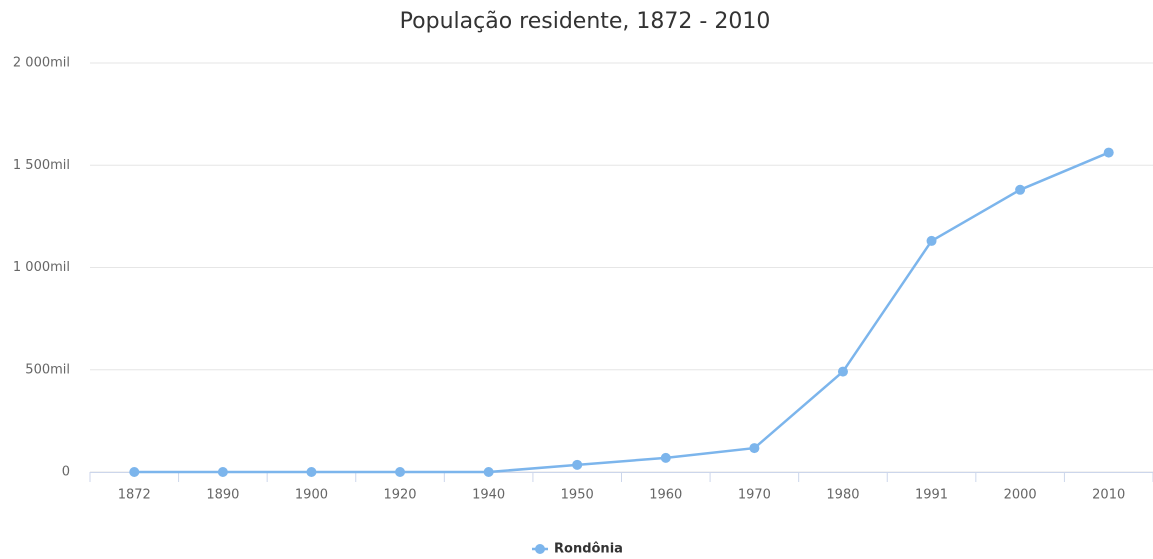 The height and width of the screenshot is (559, 1153). I want to click on y-tick-label: 1 500mil, so click(41, 165).